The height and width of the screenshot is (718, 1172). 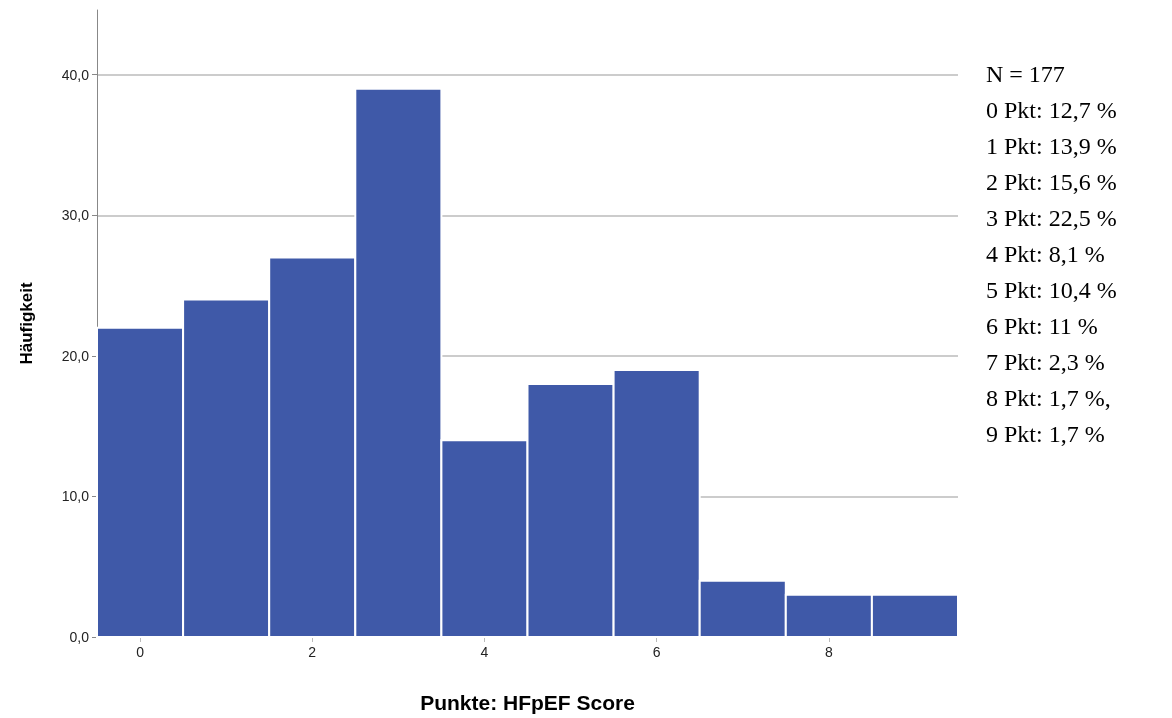 What do you see at coordinates (1051, 182) in the screenshot?
I see `text: 2 Pkt: 15,6 %` at bounding box center [1051, 182].